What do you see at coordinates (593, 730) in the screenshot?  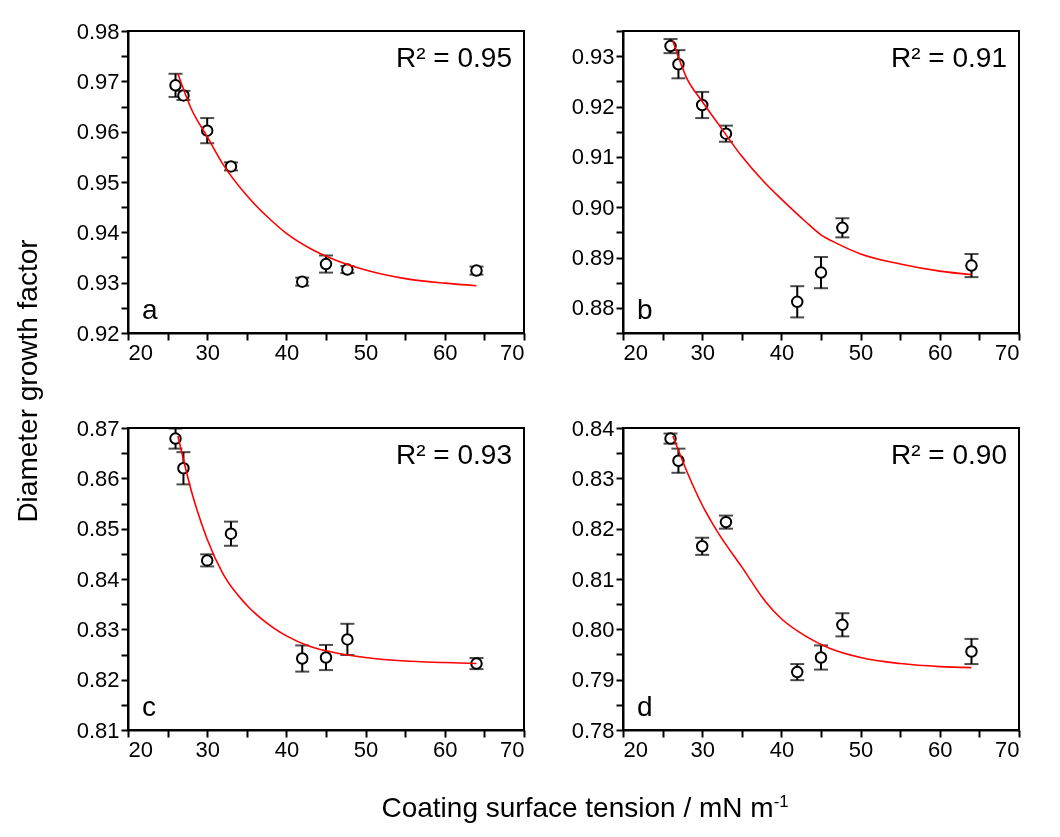 I see `y-tick-label: 0.78` at bounding box center [593, 730].